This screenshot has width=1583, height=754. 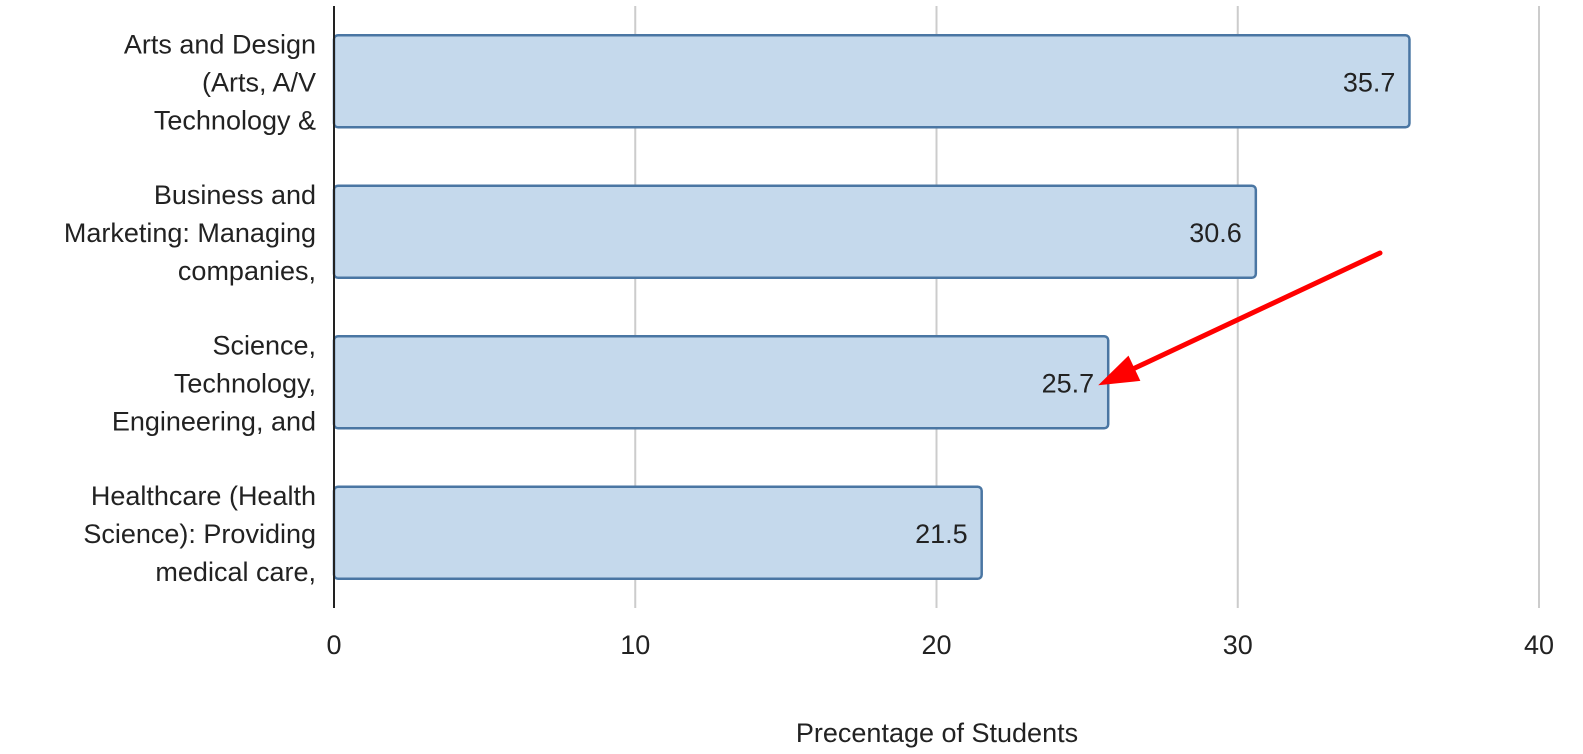 I want to click on x-tick-label: 20, so click(x=936, y=645).